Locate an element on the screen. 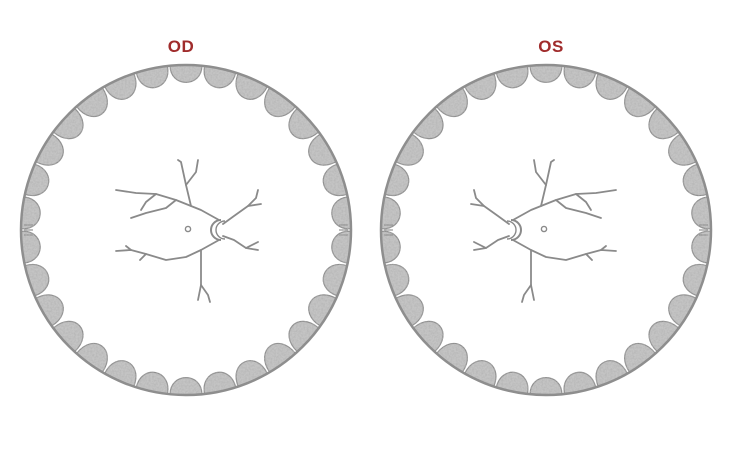  od-optic-disc is located at coordinates (218, 230).